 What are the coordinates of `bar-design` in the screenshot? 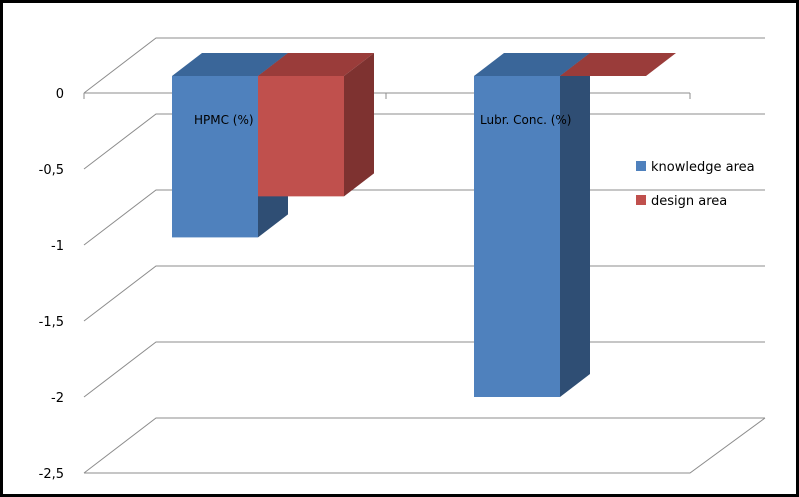 It's located at (301, 136).